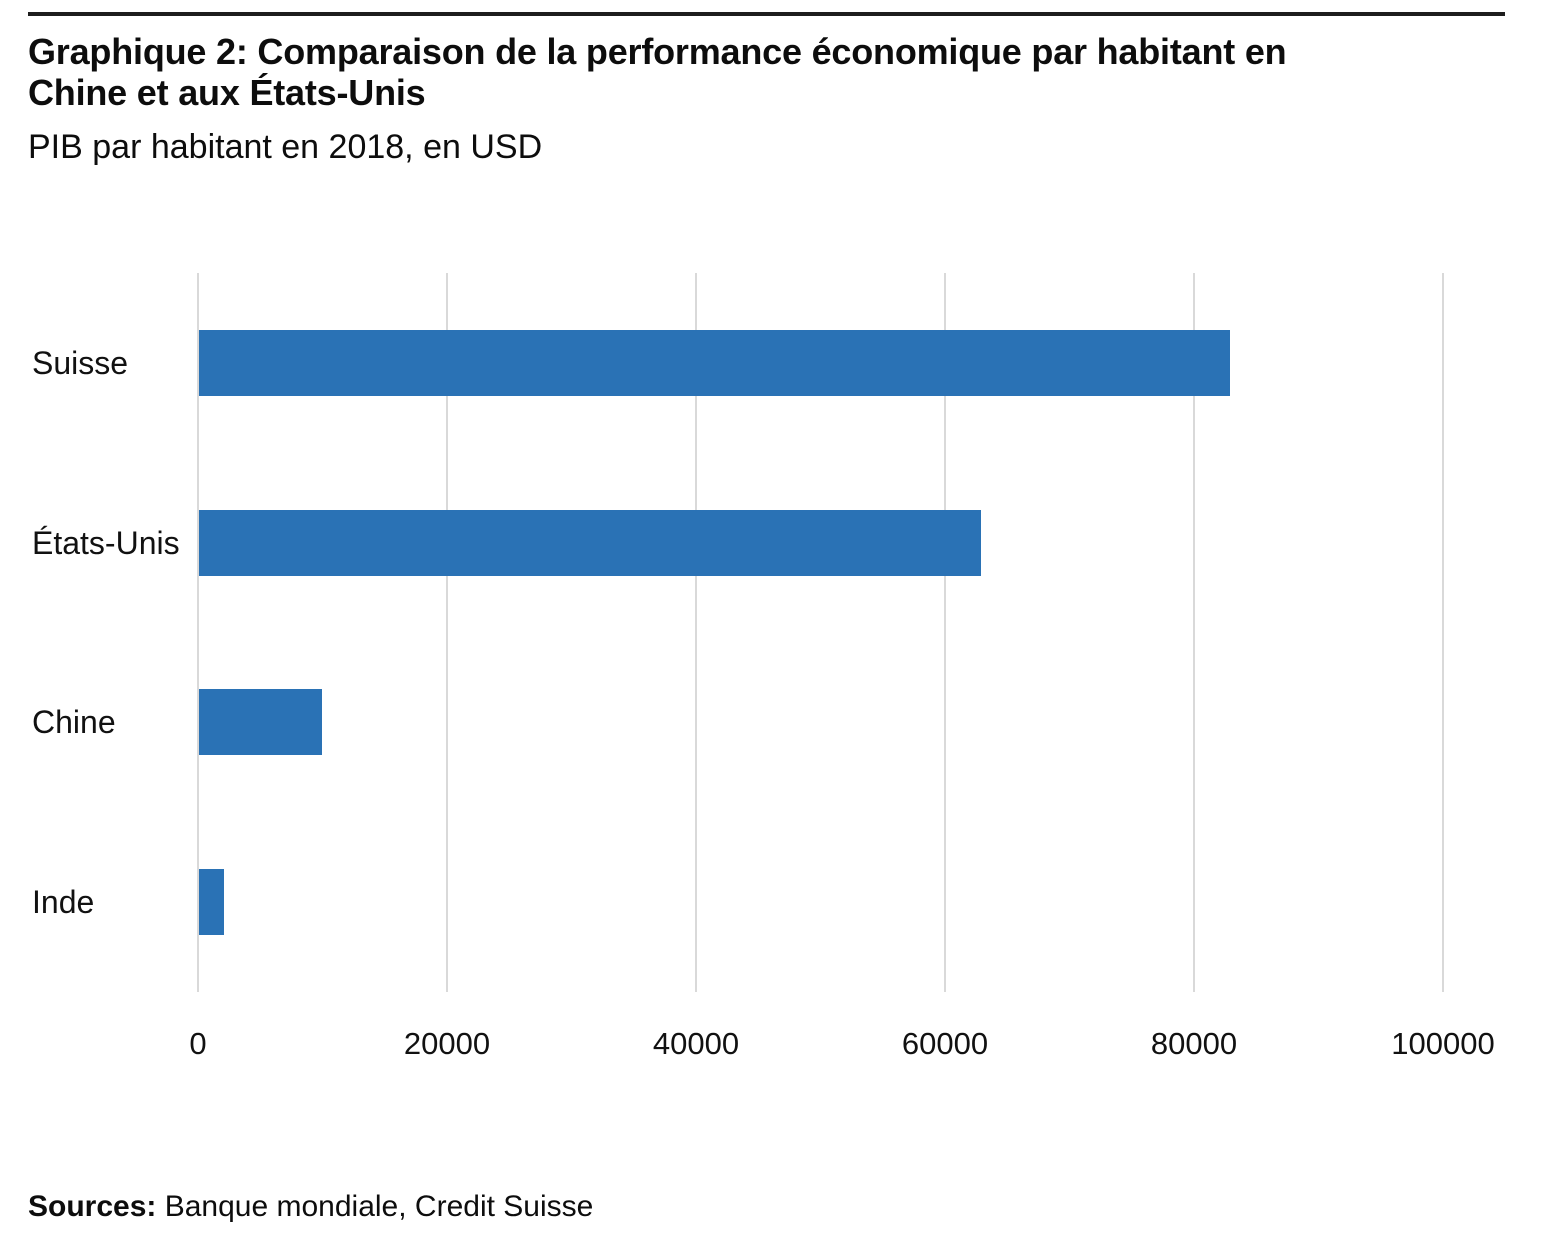  I want to click on source-text: Banque mondiale, Credit Suisse, so click(379, 1206).